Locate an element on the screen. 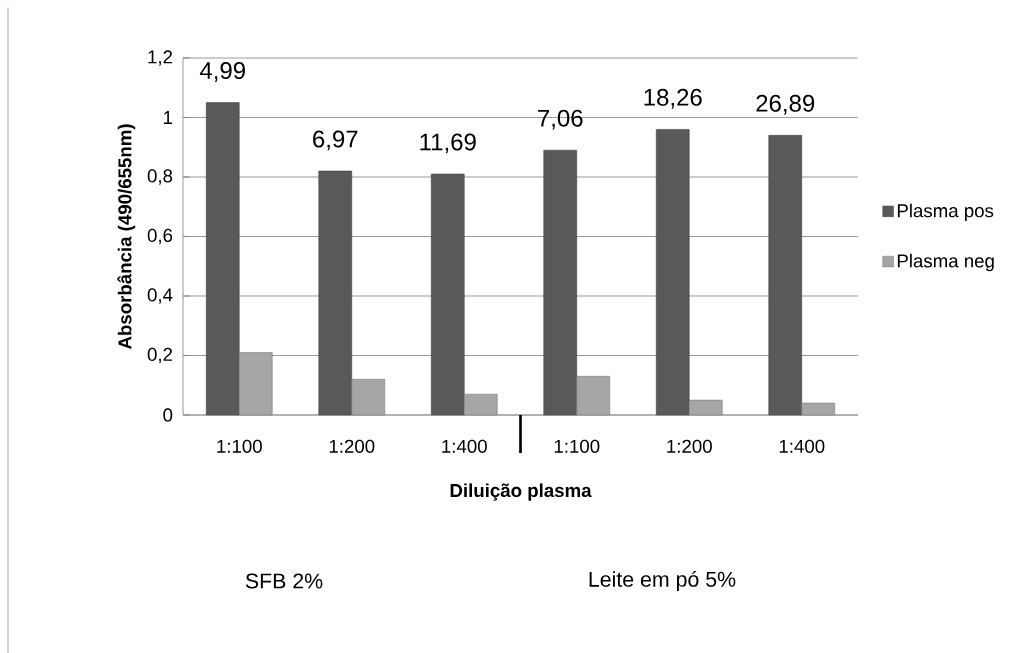  y-axis-title: Absorbância (490/655nm) is located at coordinates (126, 237).